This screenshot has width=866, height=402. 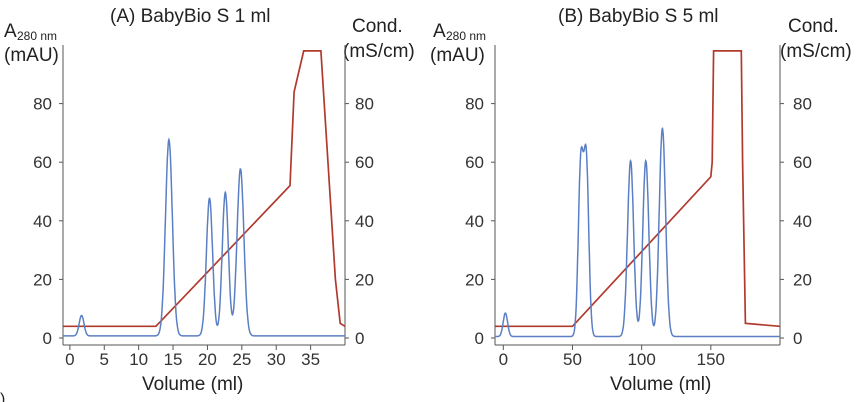 What do you see at coordinates (37, 36) in the screenshot?
I see `panel-a-left-ylabel-sub: 280 nm` at bounding box center [37, 36].